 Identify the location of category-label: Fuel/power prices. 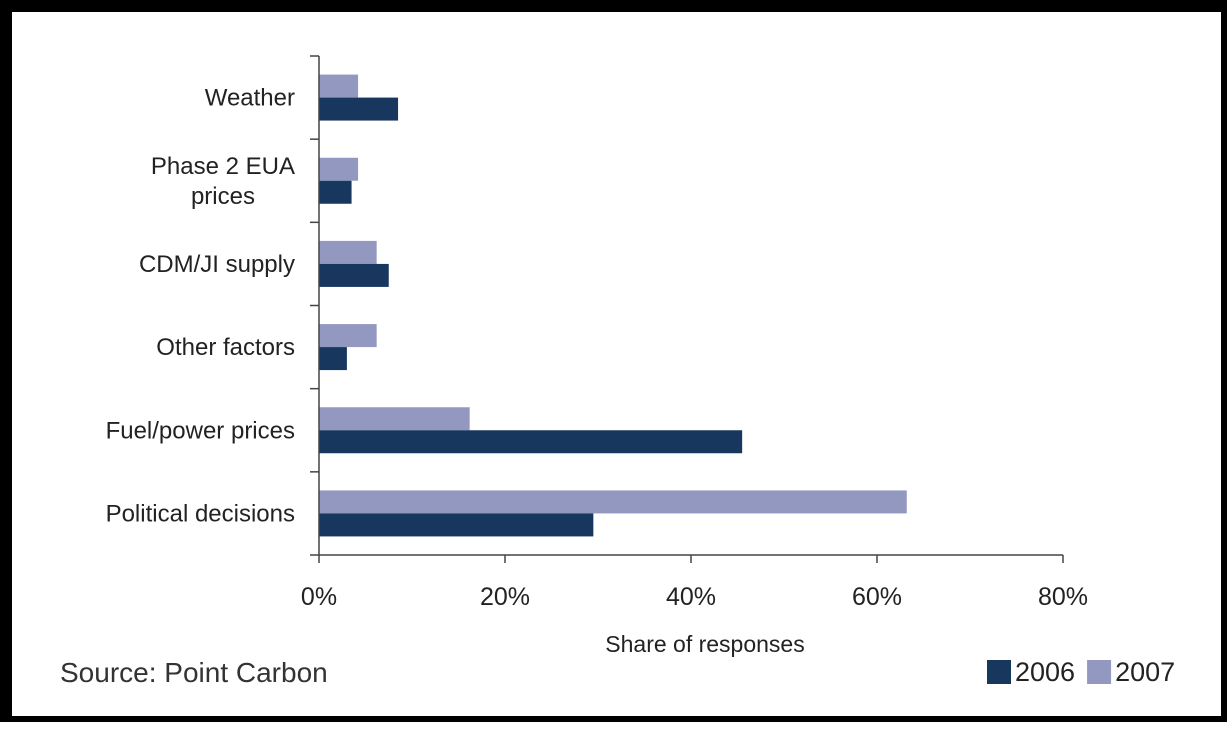
(200, 430).